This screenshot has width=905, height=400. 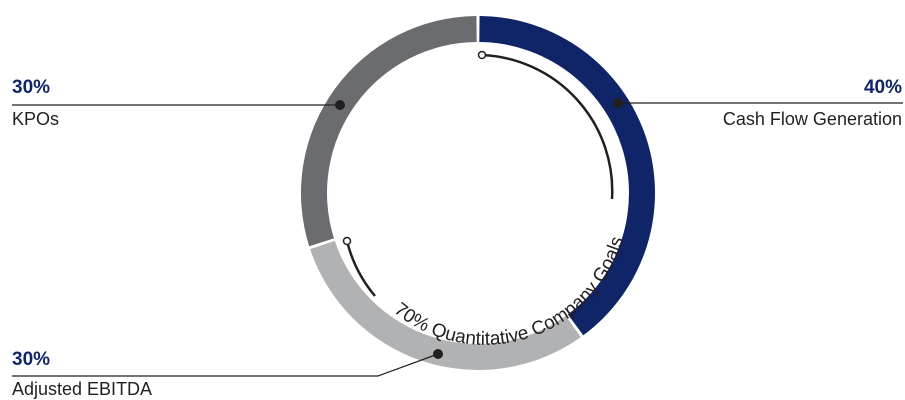 What do you see at coordinates (389, 131) in the screenshot?
I see `slice-kpos` at bounding box center [389, 131].